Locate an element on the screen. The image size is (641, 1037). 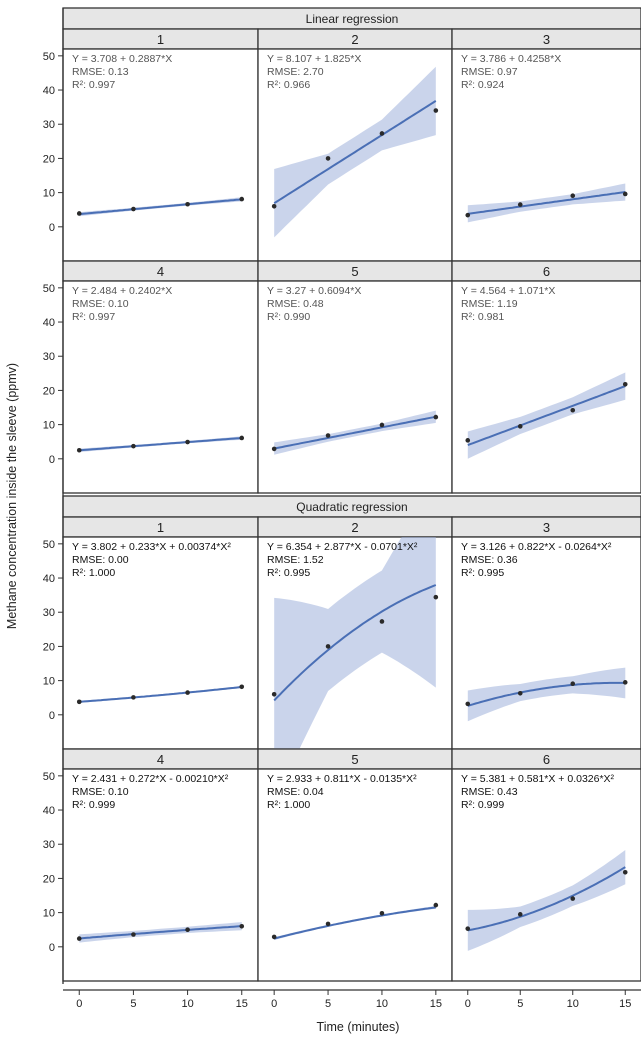
rmse-value: RMSE: 2.70 is located at coordinates (295, 72).